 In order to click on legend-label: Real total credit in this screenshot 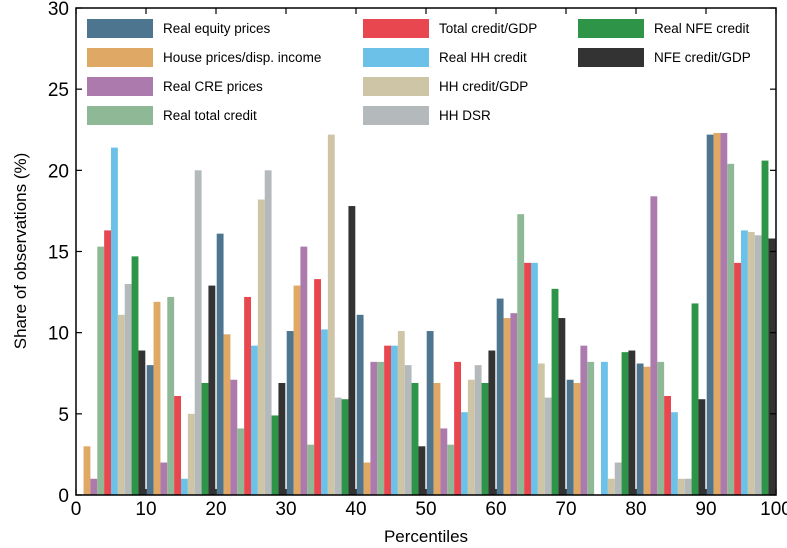, I will do `click(210, 115)`.